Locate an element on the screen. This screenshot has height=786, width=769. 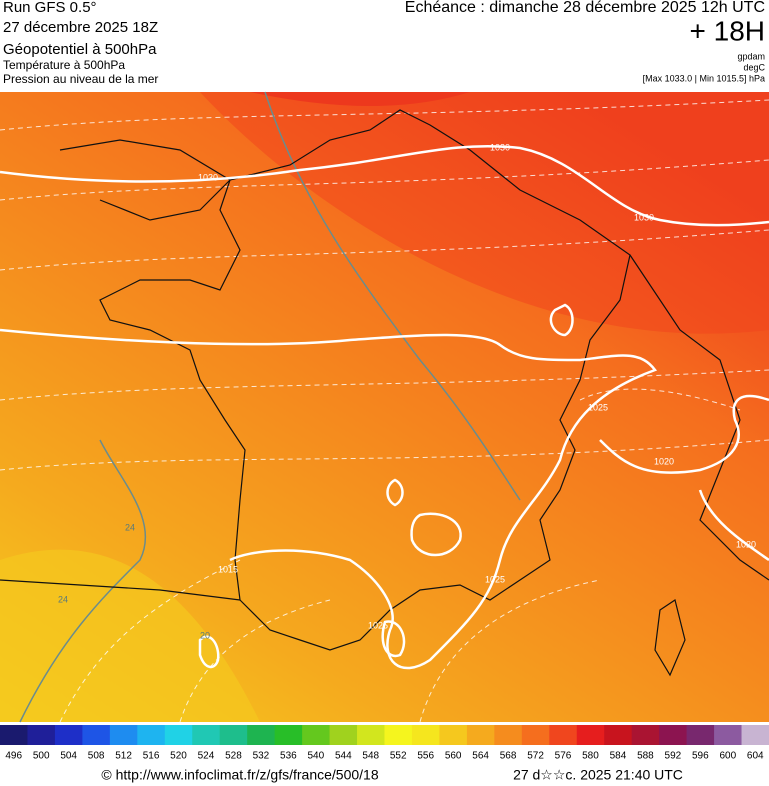
colorbar-label: 604 is located at coordinates (755, 756).